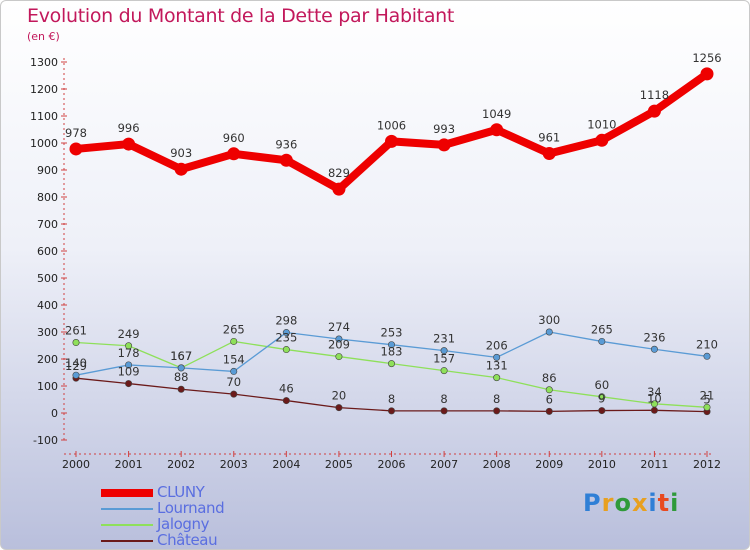 This screenshot has width=750, height=550. What do you see at coordinates (181, 377) in the screenshot?
I see `data-label: 88` at bounding box center [181, 377].